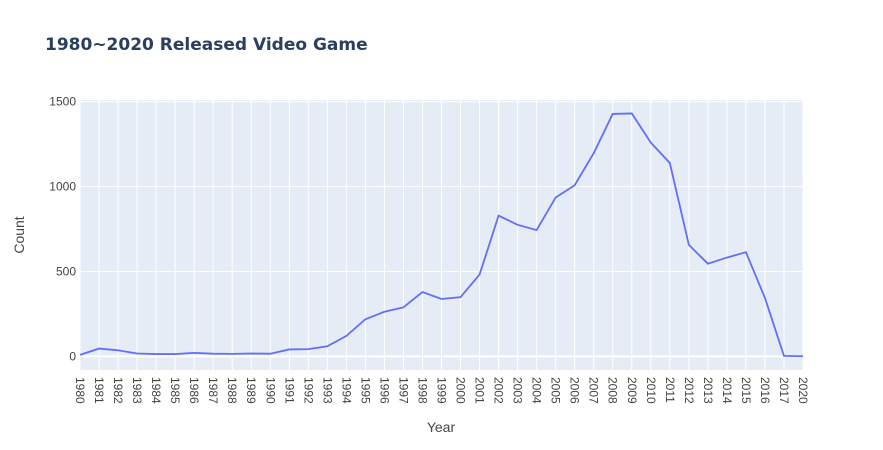 This screenshot has height=450, width=883. Describe the element at coordinates (689, 390) in the screenshot. I see `x-tick-label: 2012` at that location.